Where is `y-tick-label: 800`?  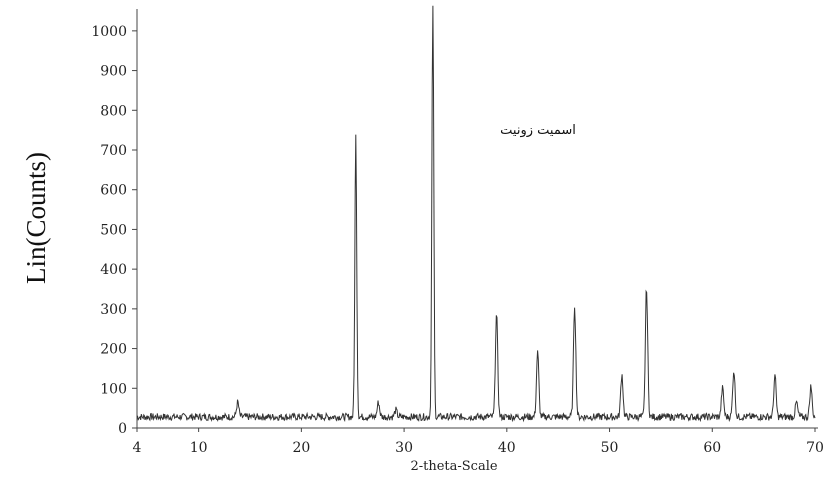 y-tick-label: 800 is located at coordinates (113, 111).